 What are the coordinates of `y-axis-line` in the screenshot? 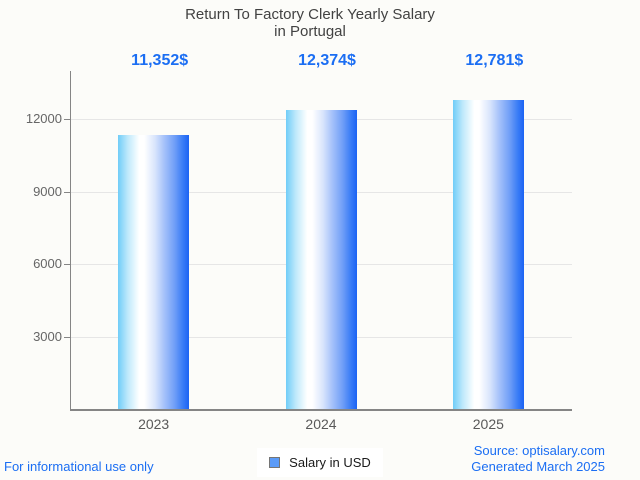 It's located at (70, 241).